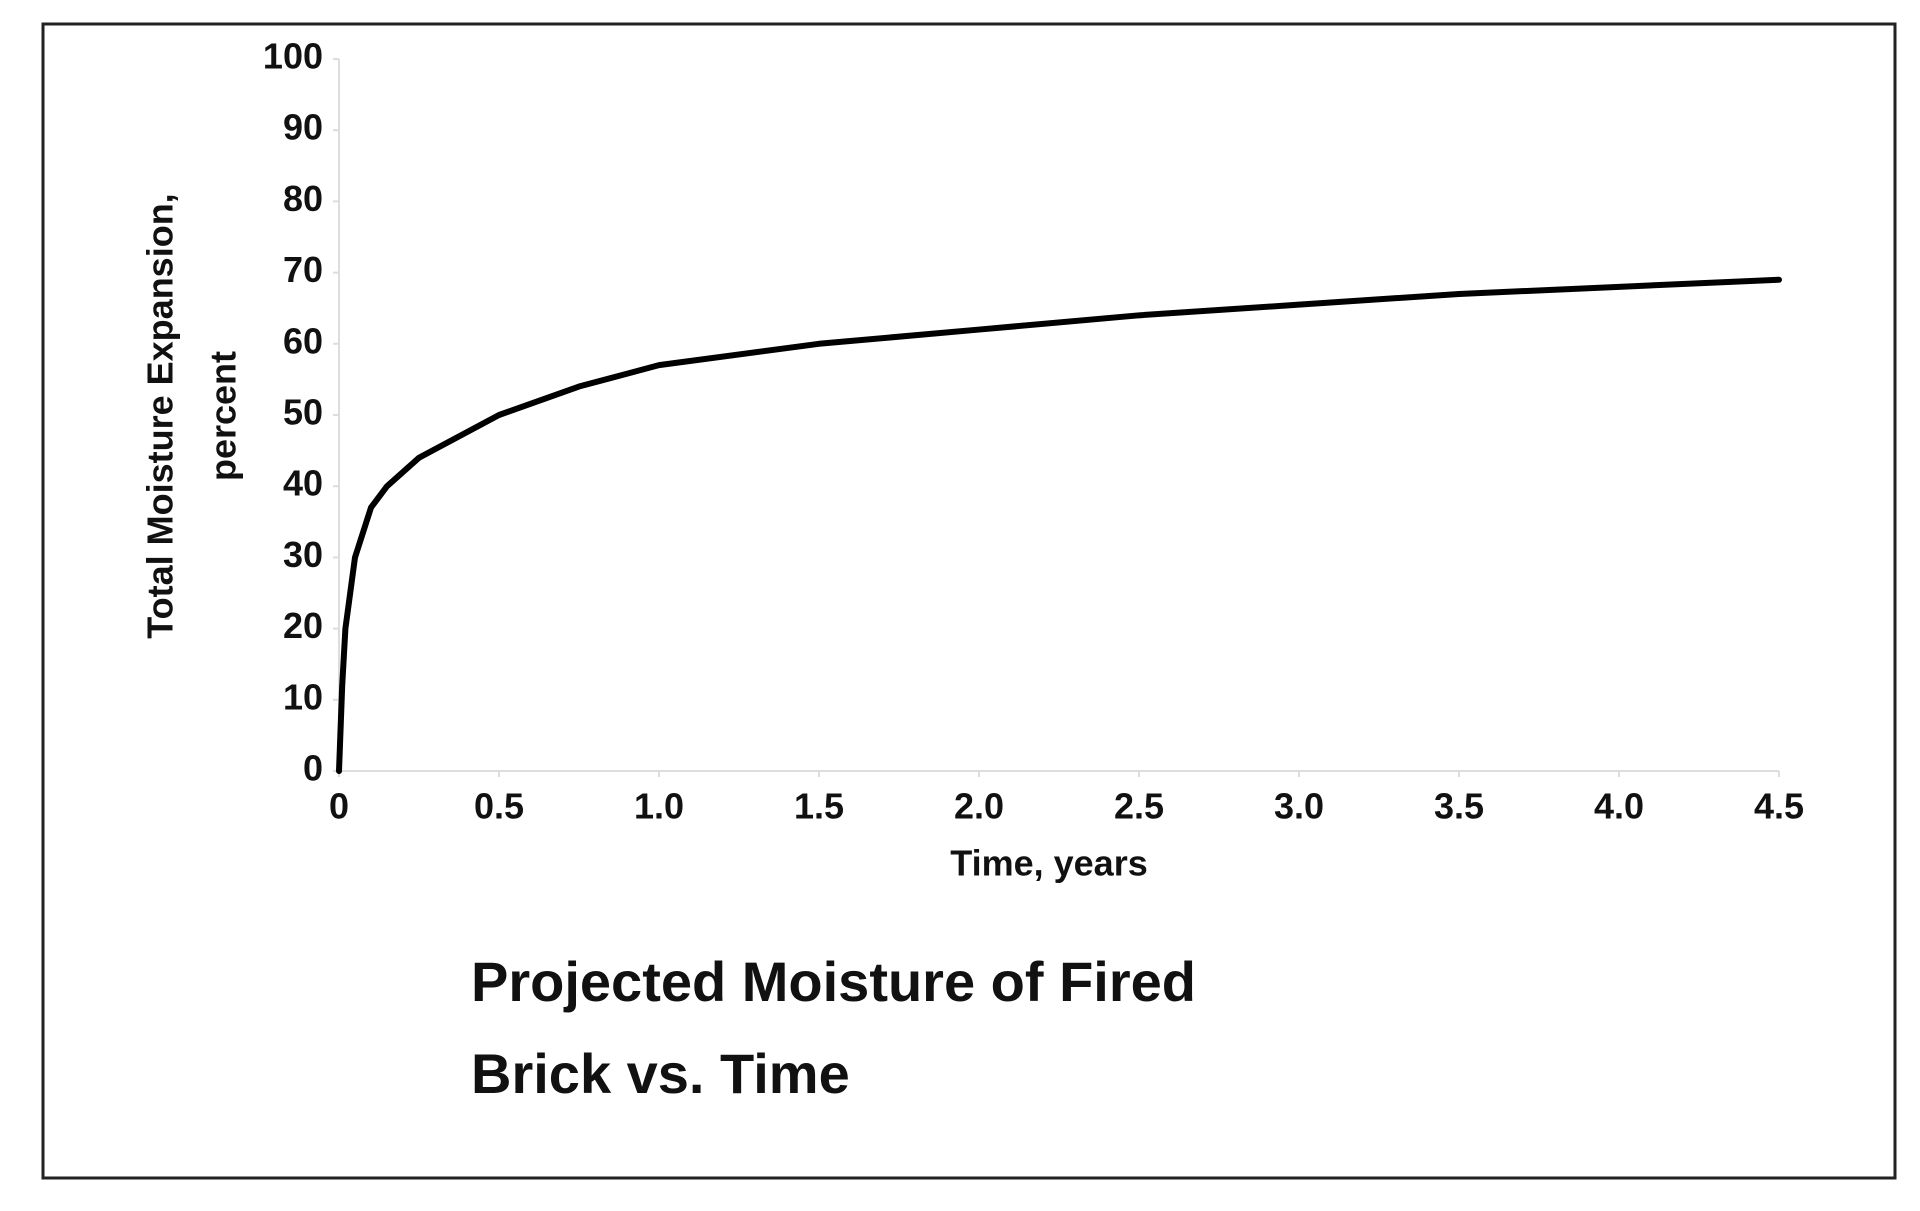  I want to click on x-tick-label: 1.5, so click(819, 806).